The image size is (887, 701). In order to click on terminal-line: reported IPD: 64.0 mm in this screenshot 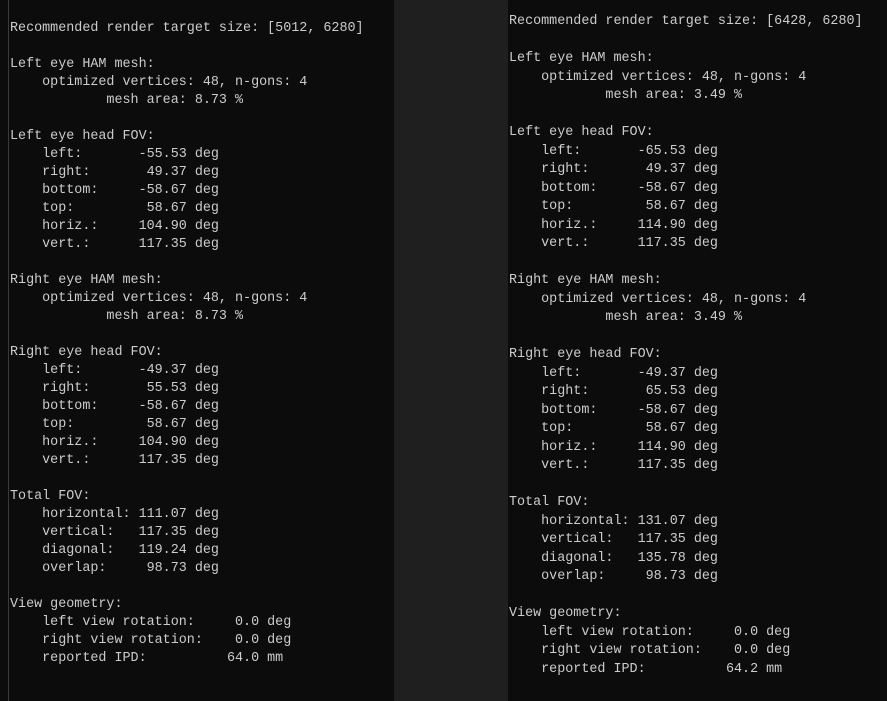, I will do `click(147, 658)`.